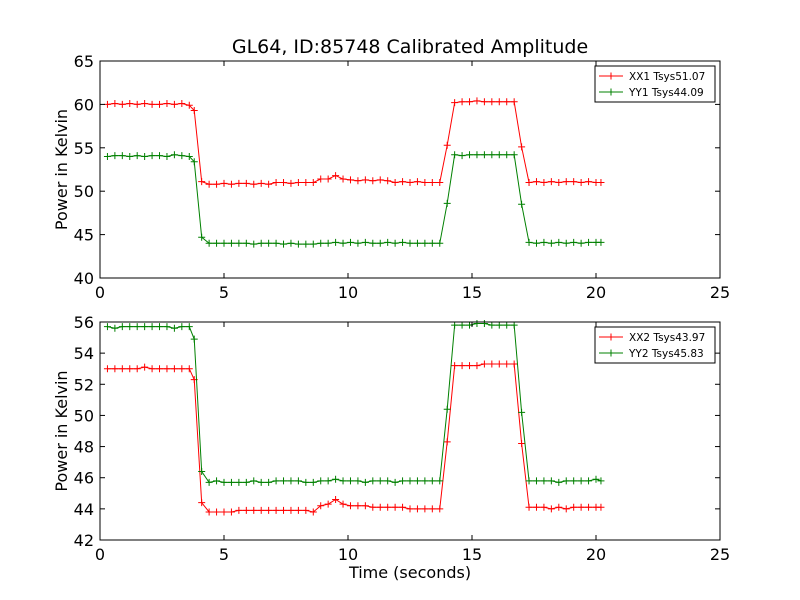  Describe the element at coordinates (354, 199) in the screenshot. I see `series-line` at that location.